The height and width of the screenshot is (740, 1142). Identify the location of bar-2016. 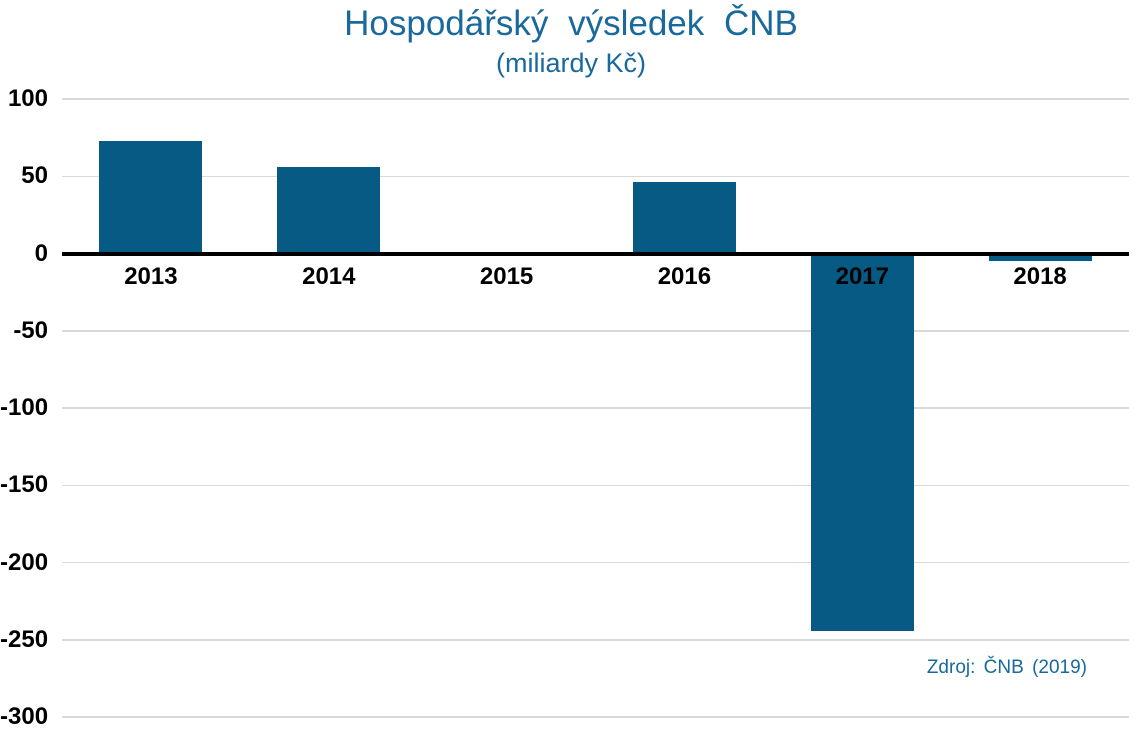
(684, 218).